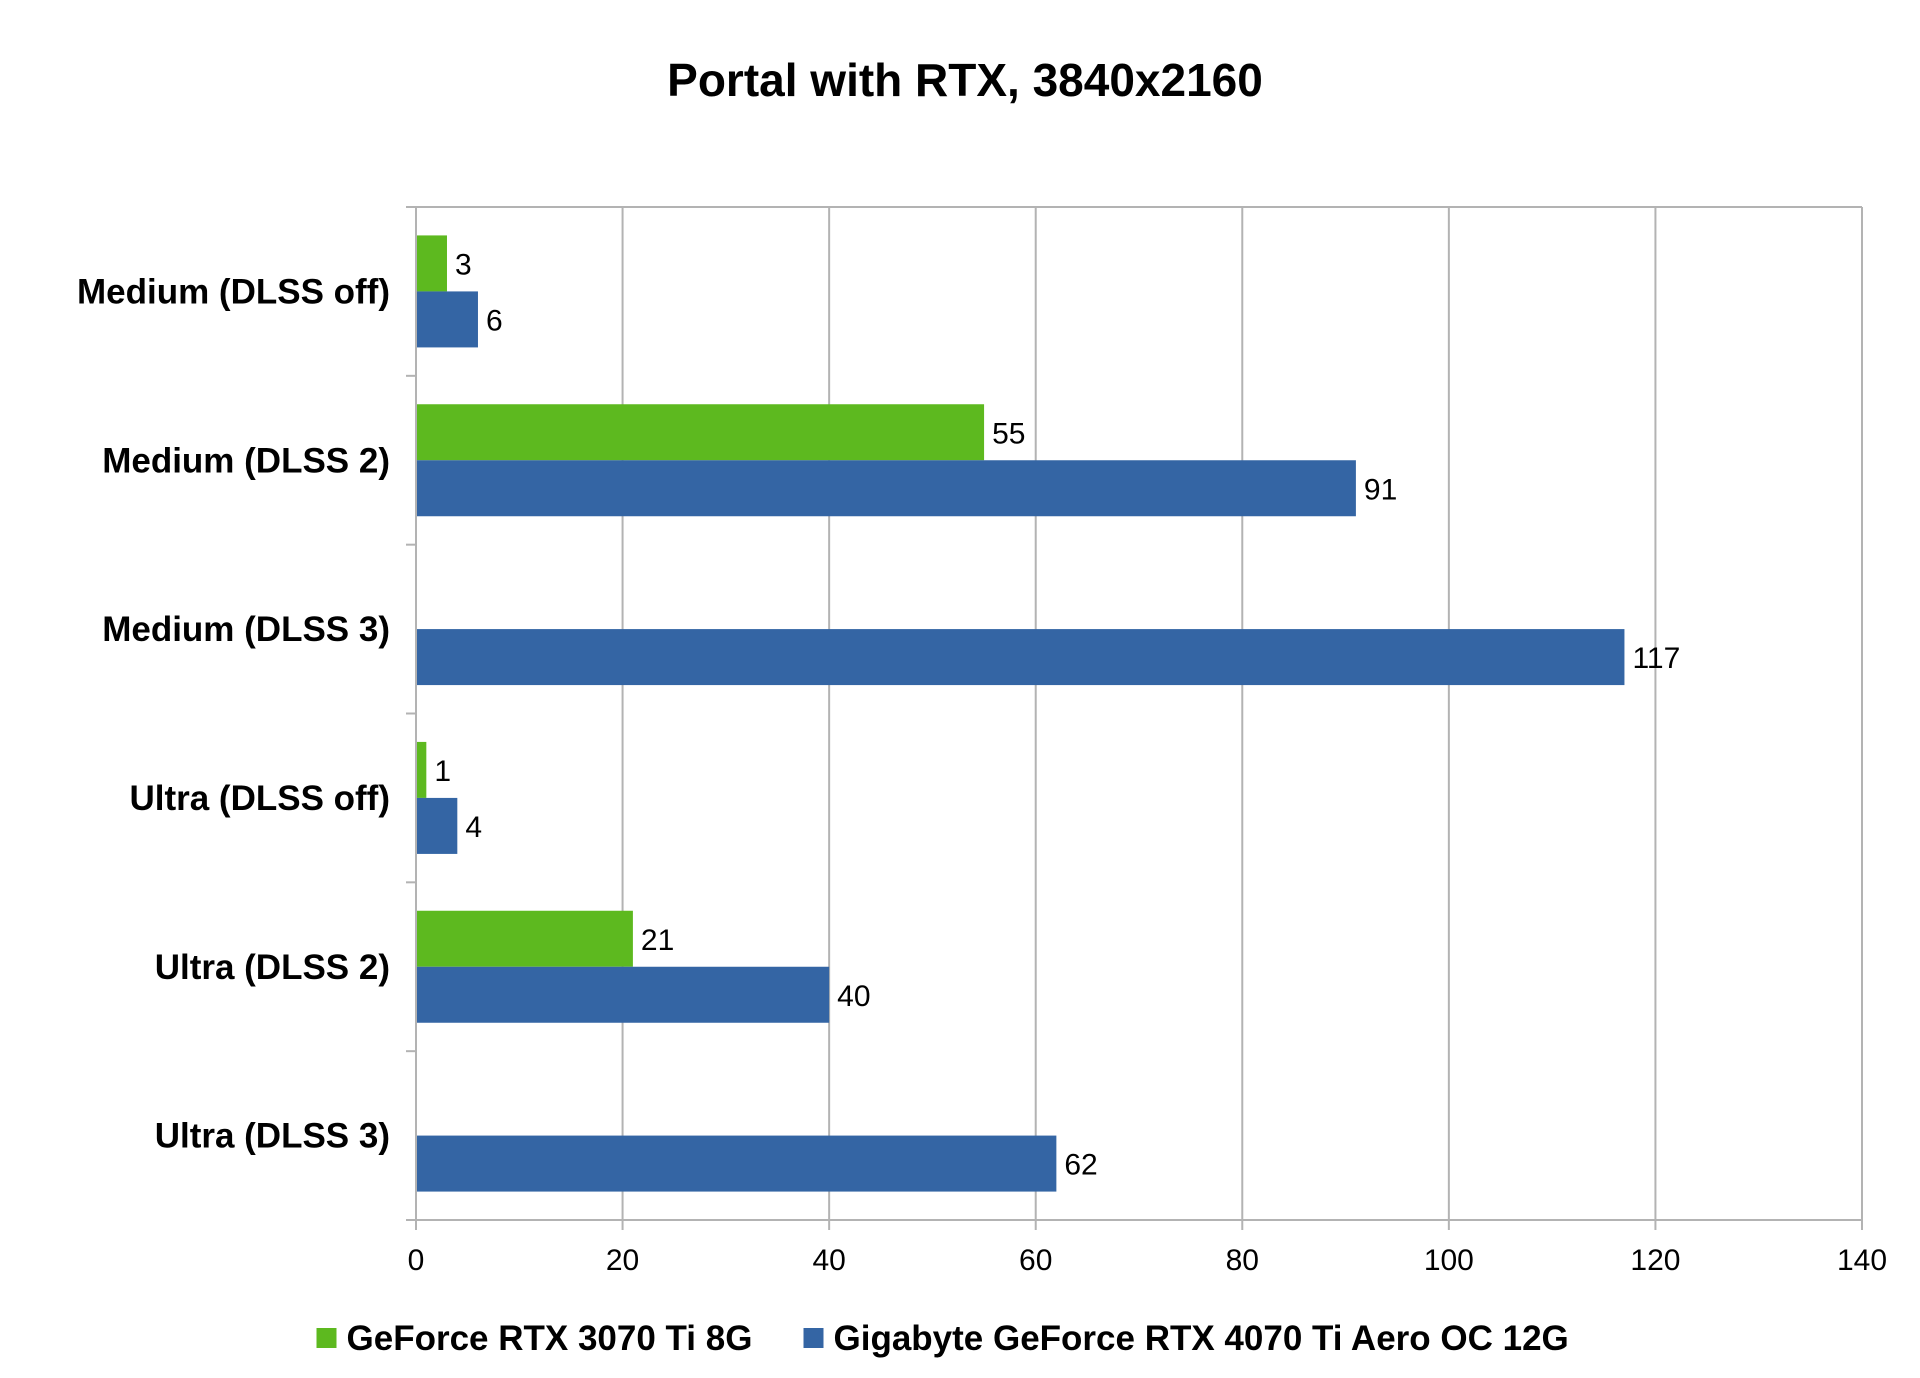  What do you see at coordinates (1380, 489) in the screenshot?
I see `data-label: 91` at bounding box center [1380, 489].